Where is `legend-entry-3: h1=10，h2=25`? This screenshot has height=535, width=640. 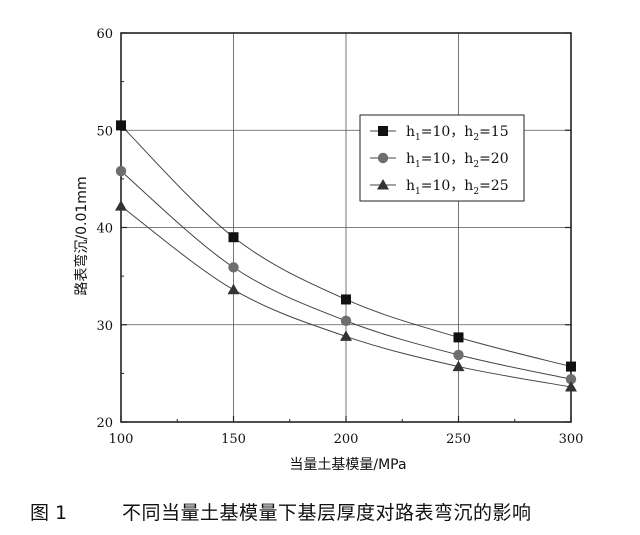 legend-entry-3: h1=10，h2=25 is located at coordinates (439, 187).